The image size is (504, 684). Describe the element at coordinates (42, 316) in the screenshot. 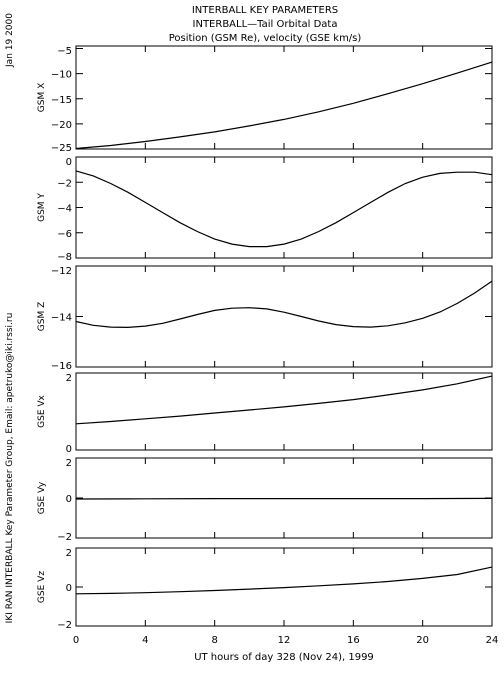

I see `y-axis-label: GSM Z` at that location.